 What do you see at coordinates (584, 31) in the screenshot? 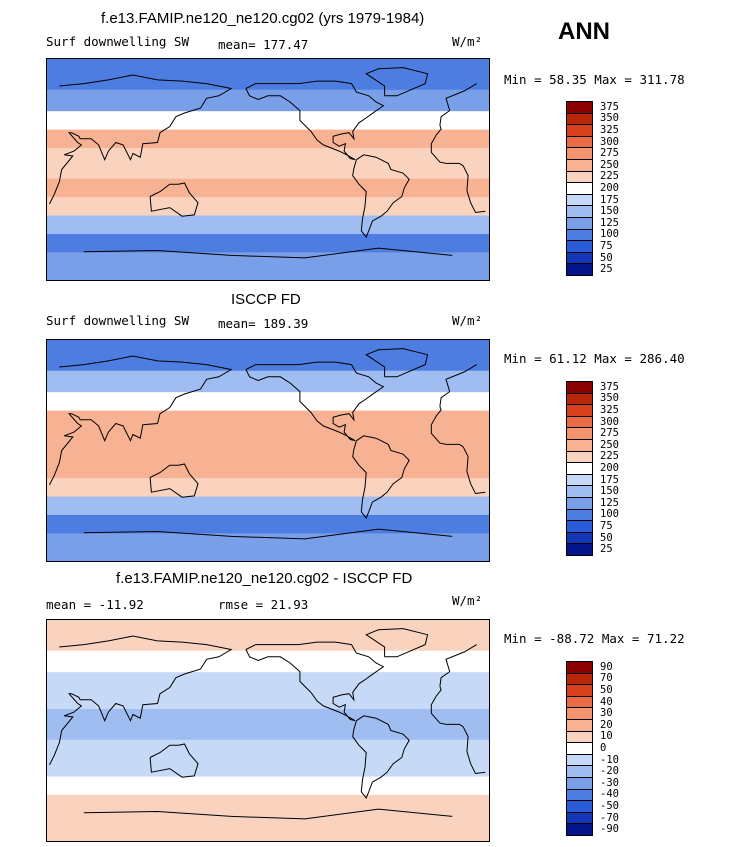
I see `season-label: ANN` at bounding box center [584, 31].